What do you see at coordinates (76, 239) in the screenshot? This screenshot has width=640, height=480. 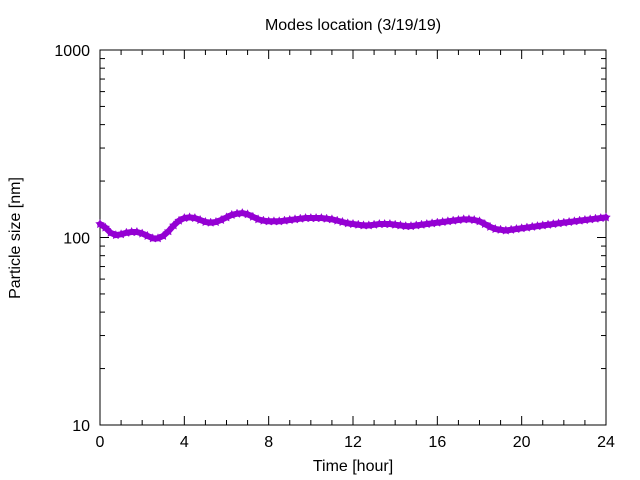 I see `y-tick-label: 100` at bounding box center [76, 239].